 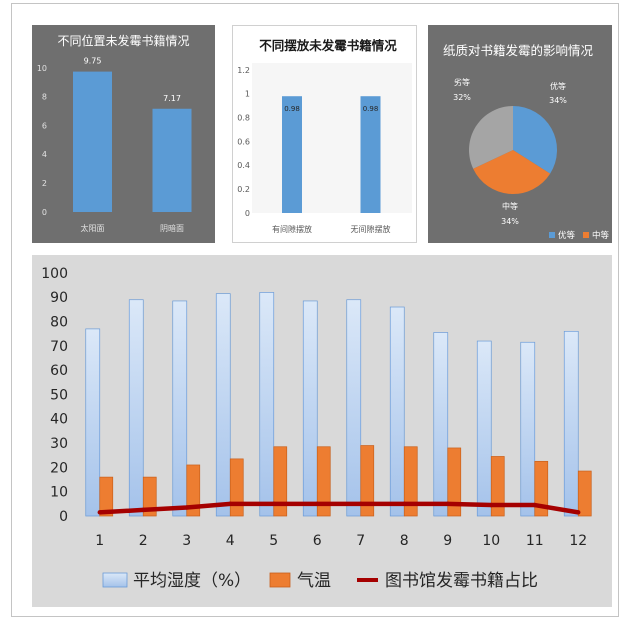 What do you see at coordinates (93, 228) in the screenshot?
I see `category-label: 太阳面` at bounding box center [93, 228].